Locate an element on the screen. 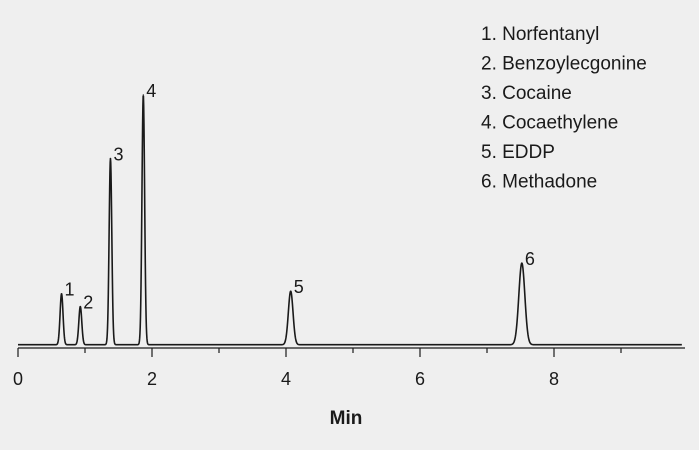 The height and width of the screenshot is (450, 699). legend-item: 3. Cocaine is located at coordinates (526, 93).